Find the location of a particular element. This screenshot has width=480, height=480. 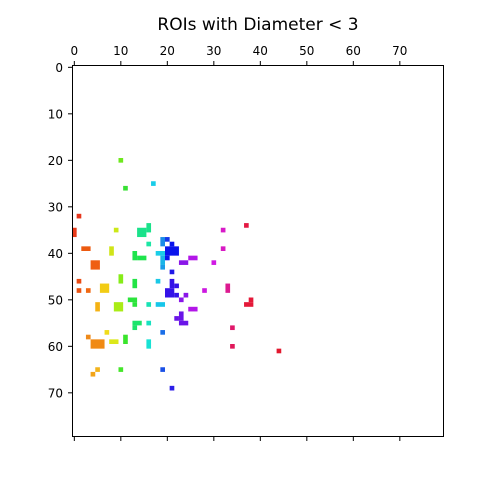

y-tick-label: 70 is located at coordinates (55, 393).